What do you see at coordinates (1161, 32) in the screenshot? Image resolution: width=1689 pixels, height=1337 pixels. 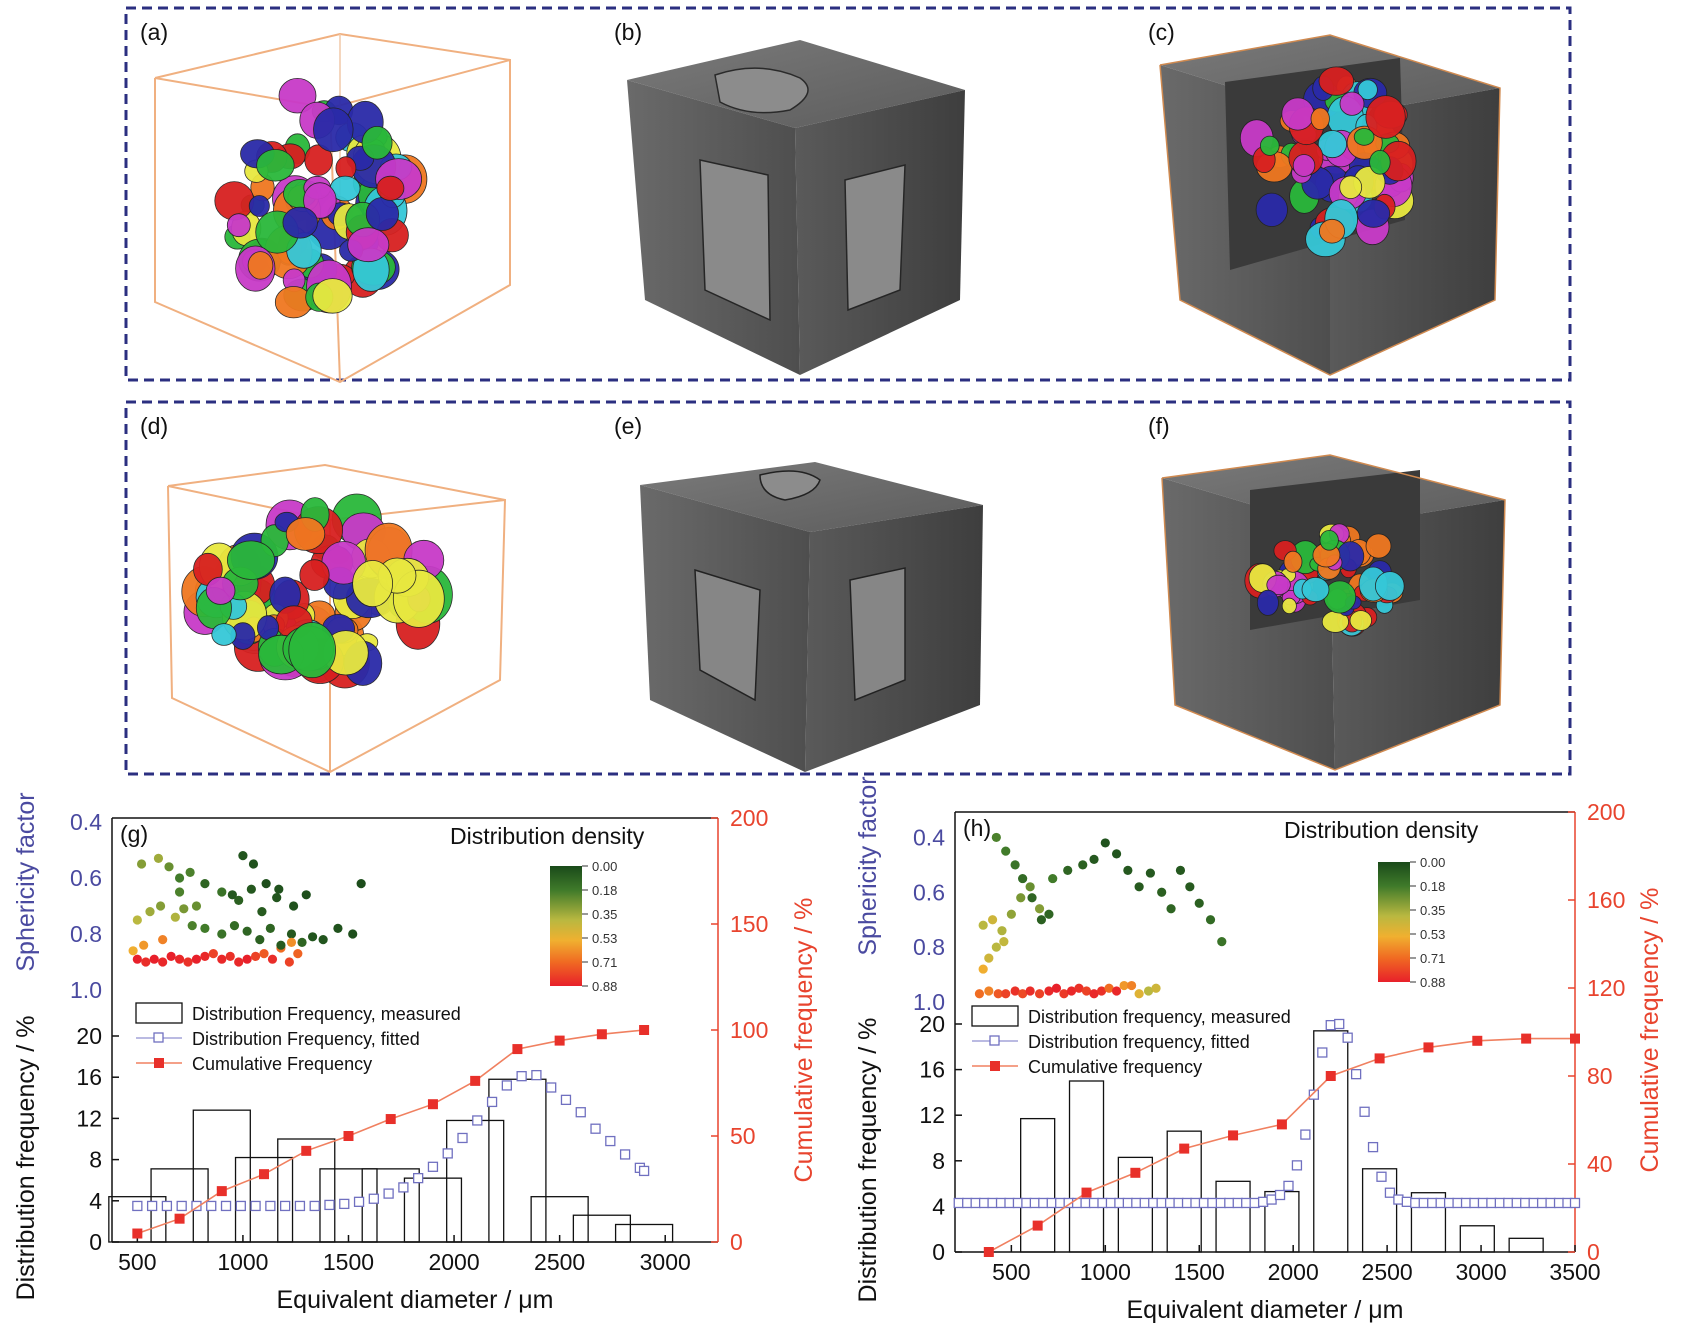 I see `panel-label-c: (c)` at bounding box center [1161, 32].